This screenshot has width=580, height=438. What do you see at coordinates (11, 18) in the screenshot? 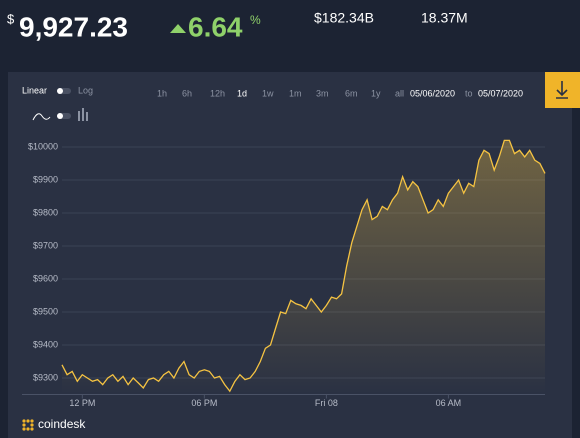
I see `currency-symbol: $` at bounding box center [11, 18].